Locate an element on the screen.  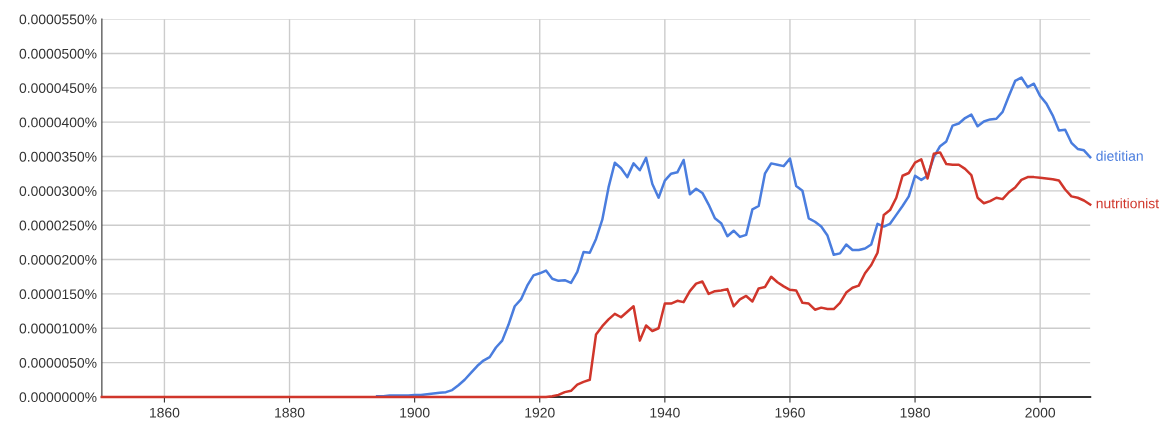
y-tick-label: 0.0000200% is located at coordinates (58, 259).